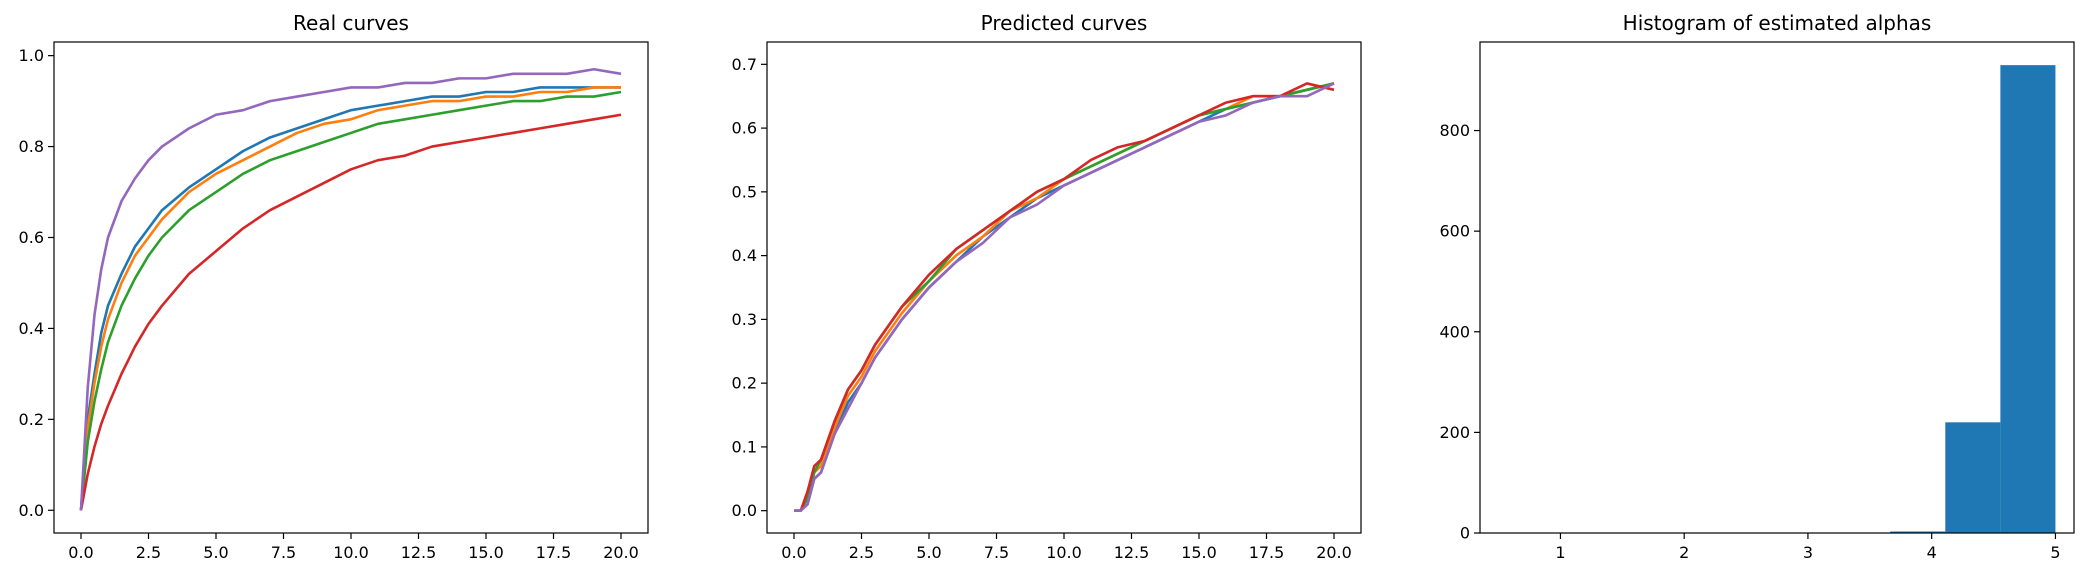 Image resolution: width=2093 pixels, height=575 pixels. I want to click on y-tick-label: 0.3, so click(744, 319).